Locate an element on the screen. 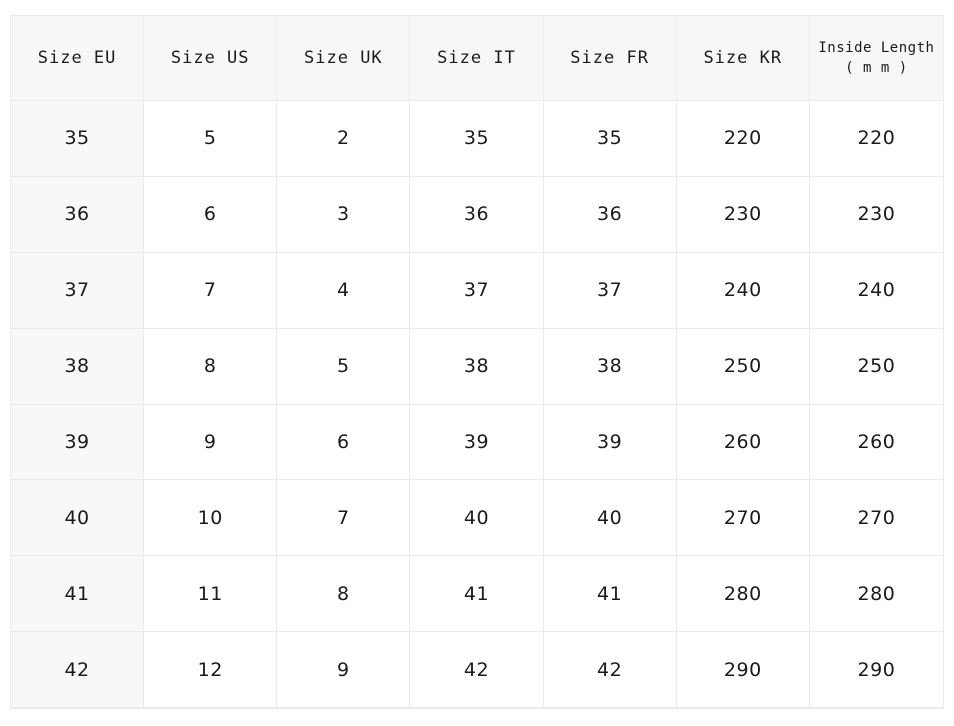 The height and width of the screenshot is (726, 954). column-header-label: Size IT is located at coordinates (476, 57).